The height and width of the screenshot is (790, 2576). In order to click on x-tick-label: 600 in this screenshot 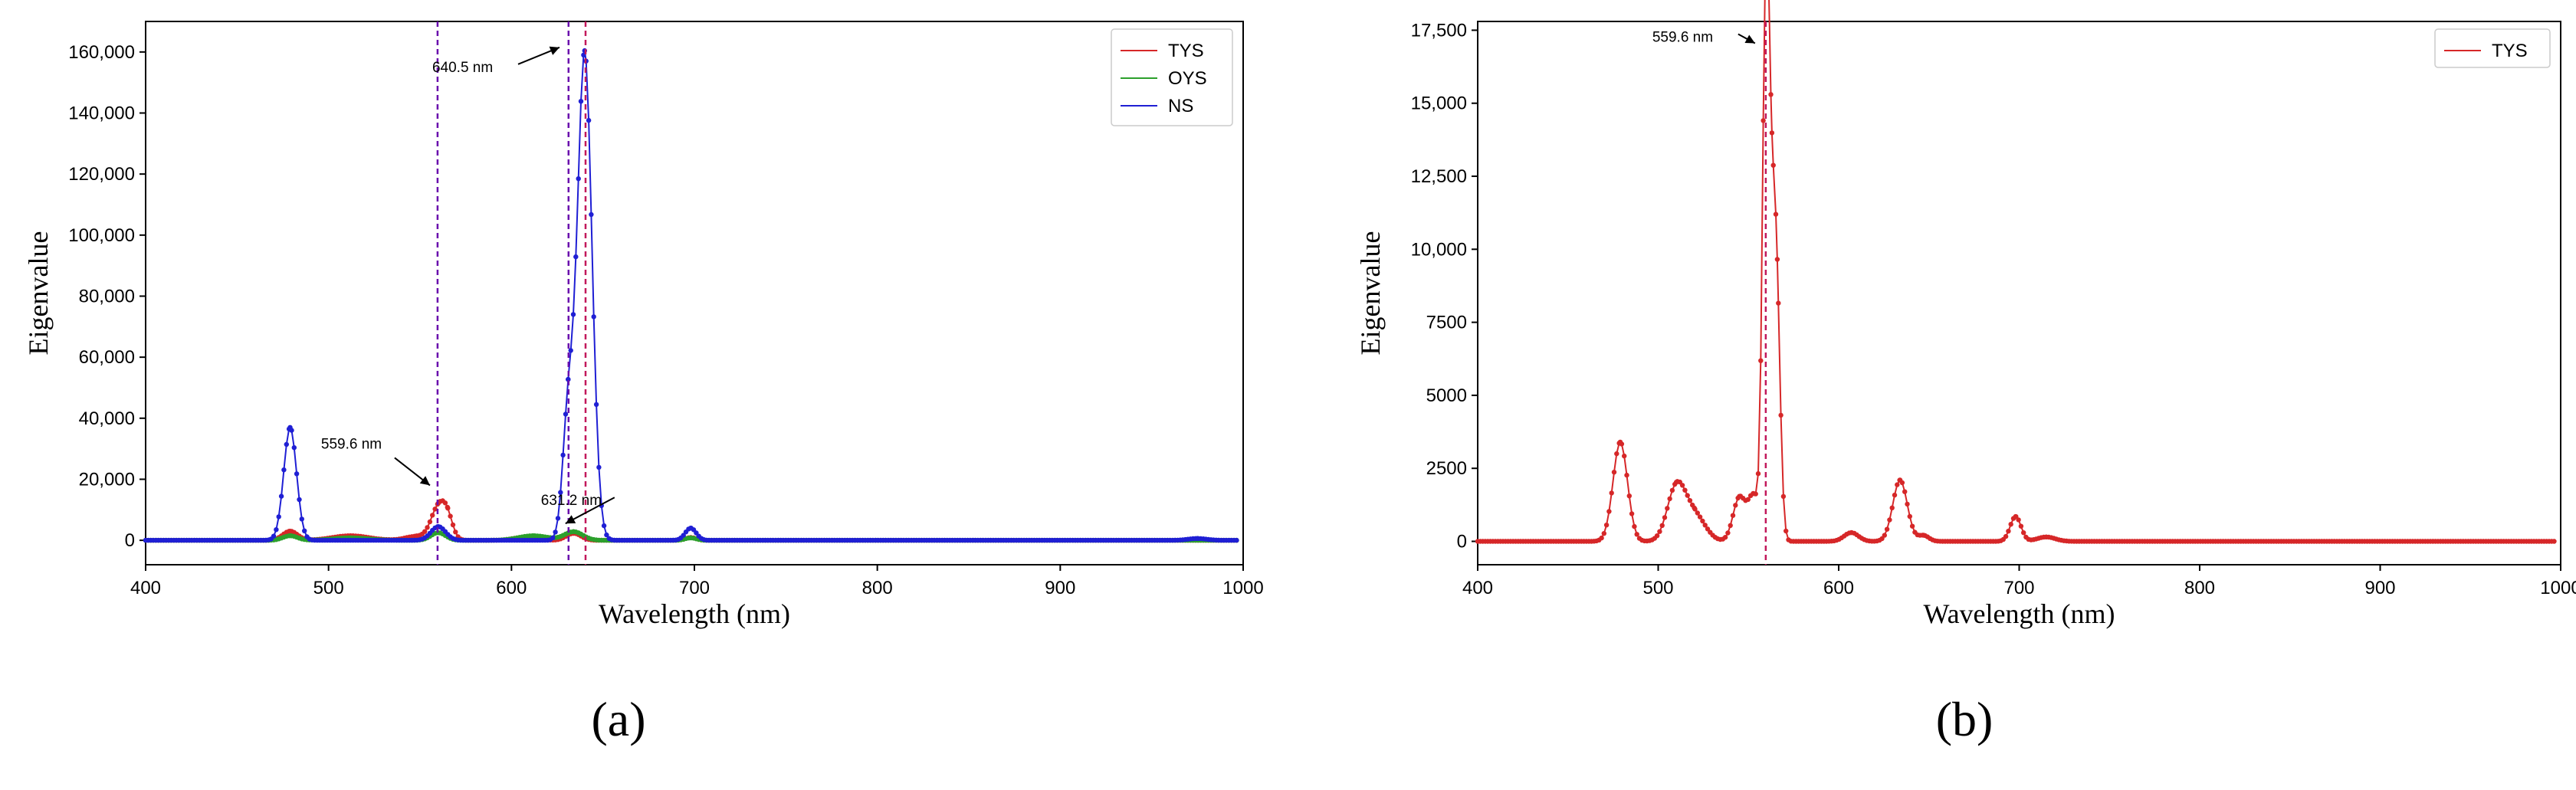, I will do `click(511, 588)`.